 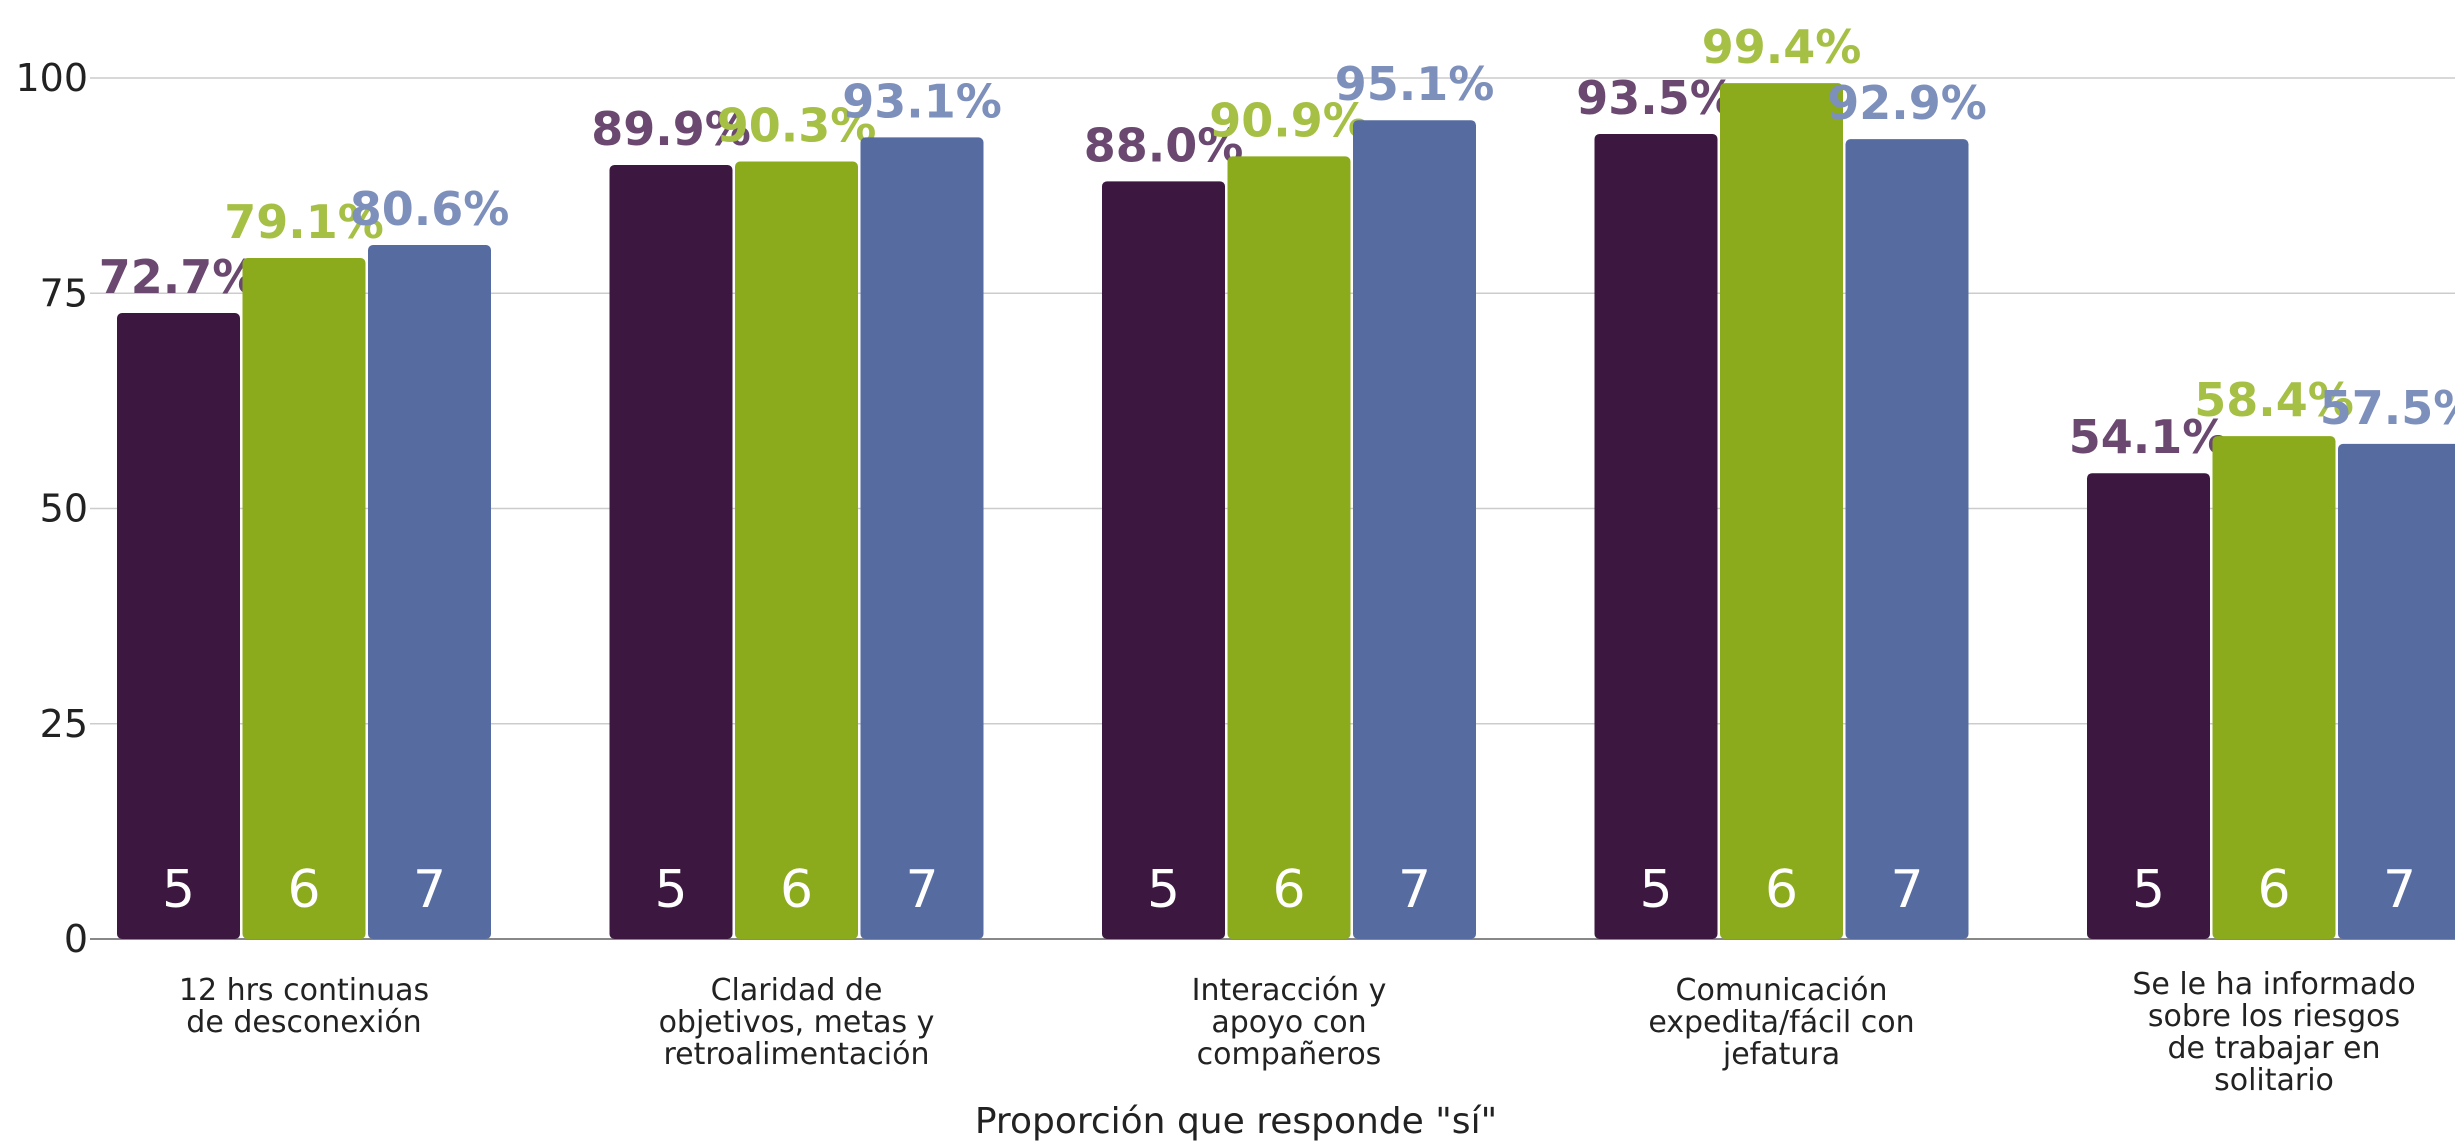 I want to click on y-tick-label: 25, so click(x=64, y=724).